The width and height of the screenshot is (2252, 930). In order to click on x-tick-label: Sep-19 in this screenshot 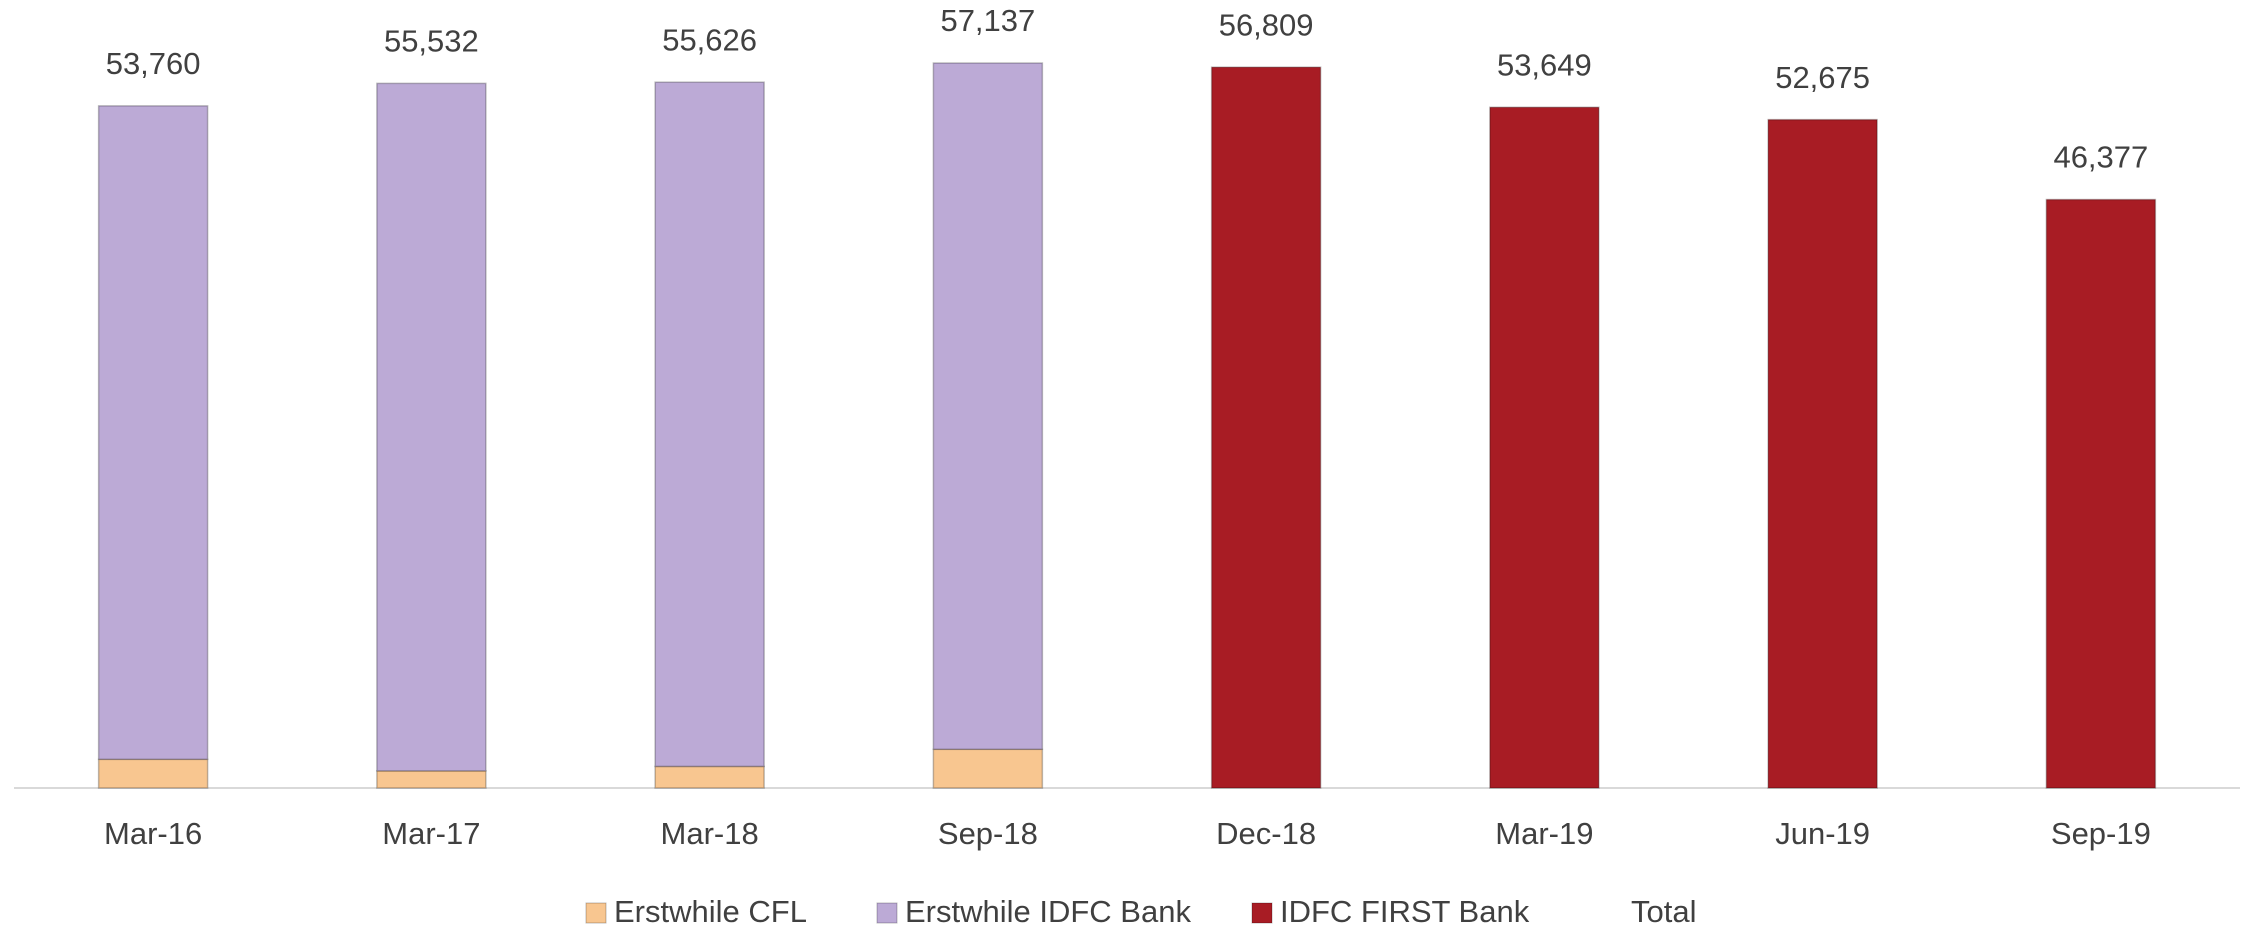, I will do `click(2101, 833)`.